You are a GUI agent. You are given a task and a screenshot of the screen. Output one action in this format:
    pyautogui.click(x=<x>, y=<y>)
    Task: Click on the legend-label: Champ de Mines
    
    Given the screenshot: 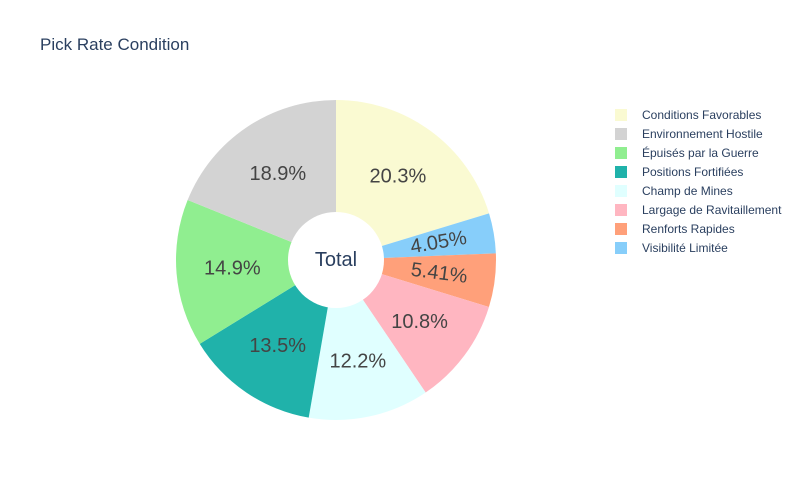 What is the action you would take?
    pyautogui.click(x=687, y=190)
    